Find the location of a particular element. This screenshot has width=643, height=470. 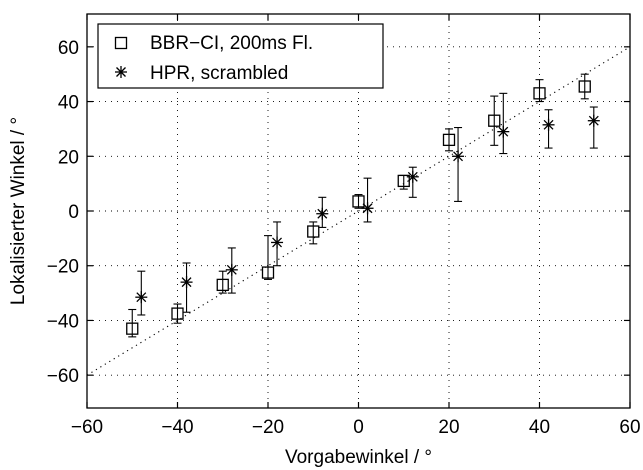

x-tick-label: 60 is located at coordinates (629, 427).